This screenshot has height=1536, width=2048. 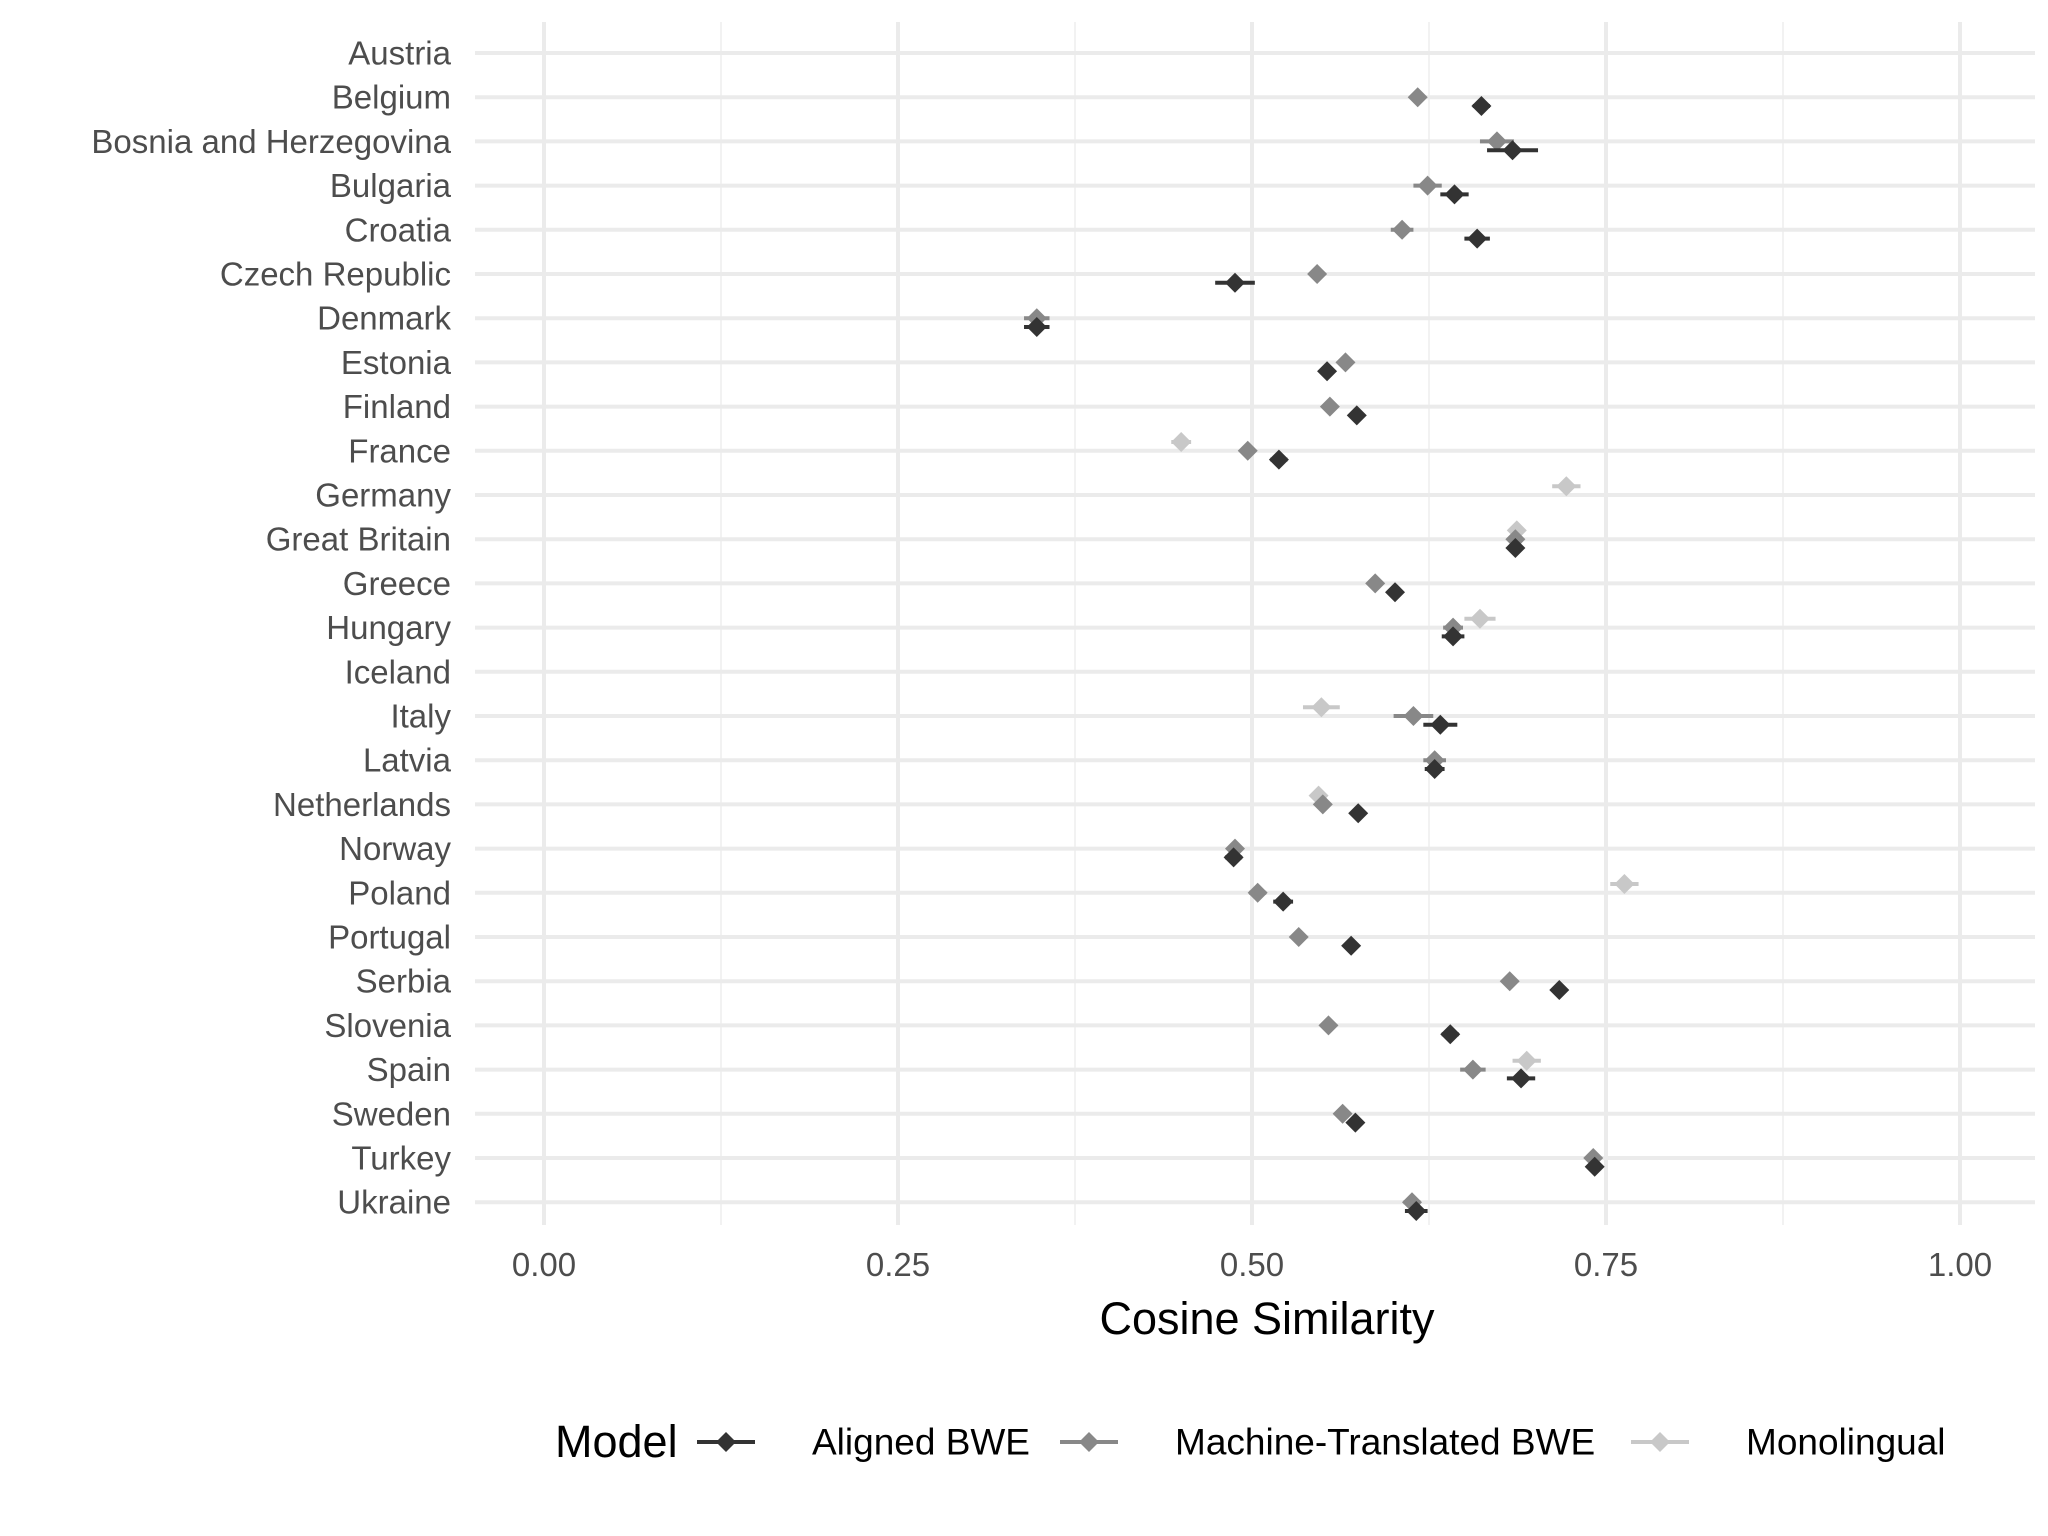 I want to click on y-tick-label: Sweden, so click(x=391, y=1113).